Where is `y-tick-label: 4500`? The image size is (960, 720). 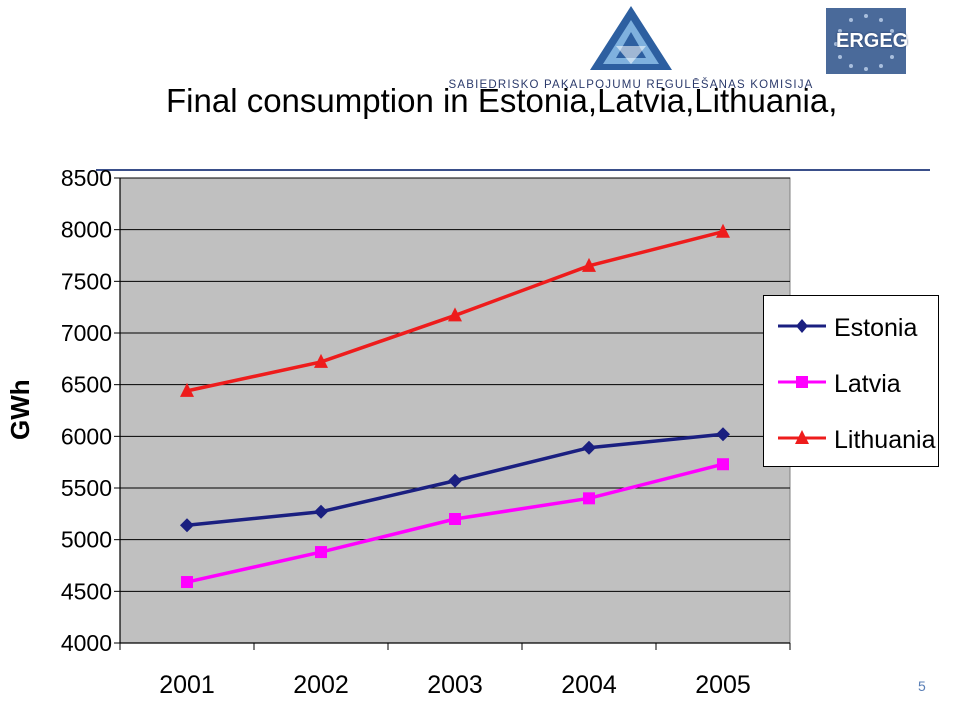 y-tick-label: 4500 is located at coordinates (86, 591).